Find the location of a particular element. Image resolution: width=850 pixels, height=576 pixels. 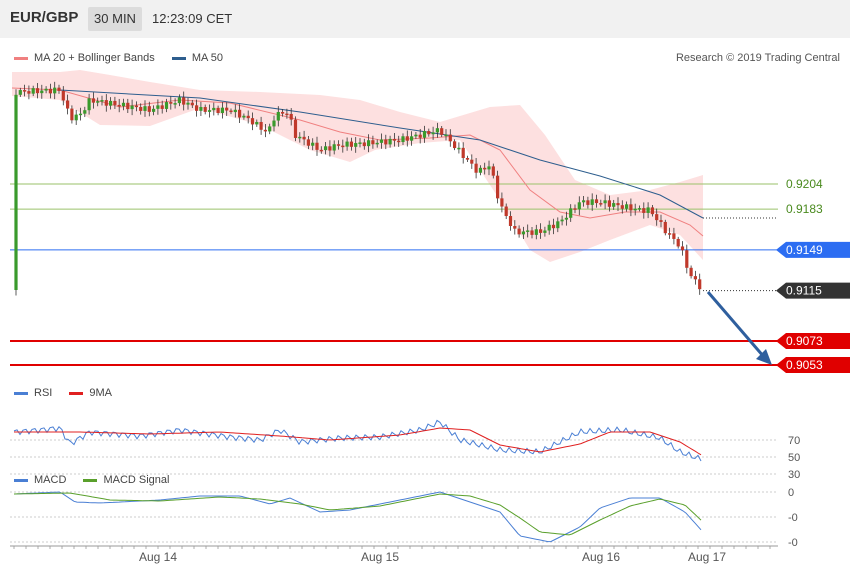

macd-line is located at coordinates (357, 517).